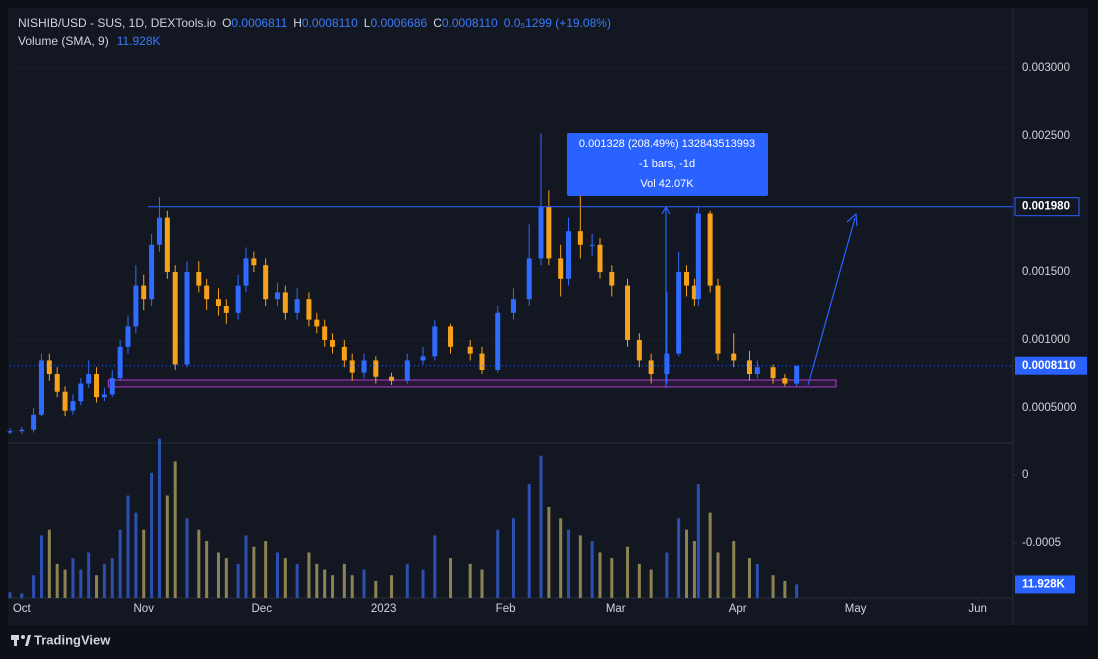 The height and width of the screenshot is (659, 1098). I want to click on x-tick-label: Feb, so click(506, 609).